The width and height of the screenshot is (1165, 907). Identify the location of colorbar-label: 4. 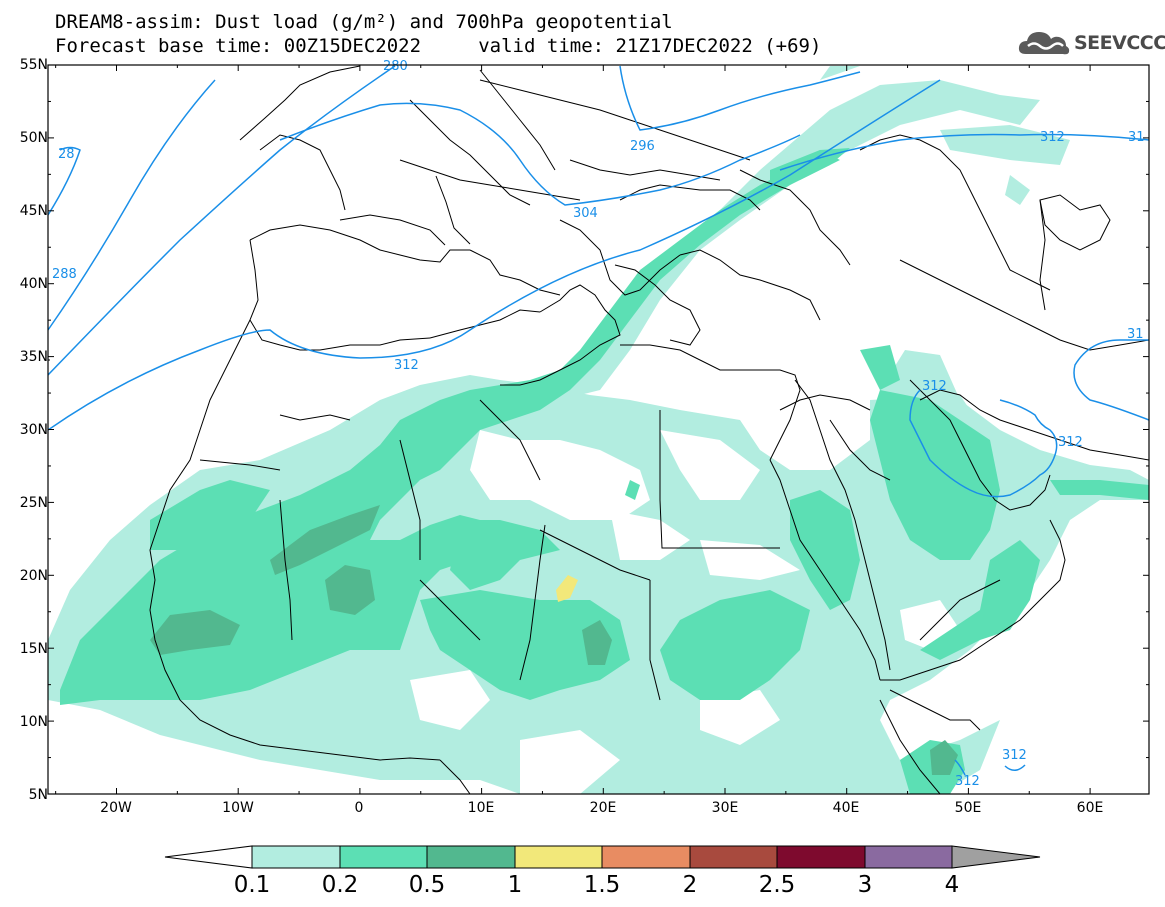
(952, 885).